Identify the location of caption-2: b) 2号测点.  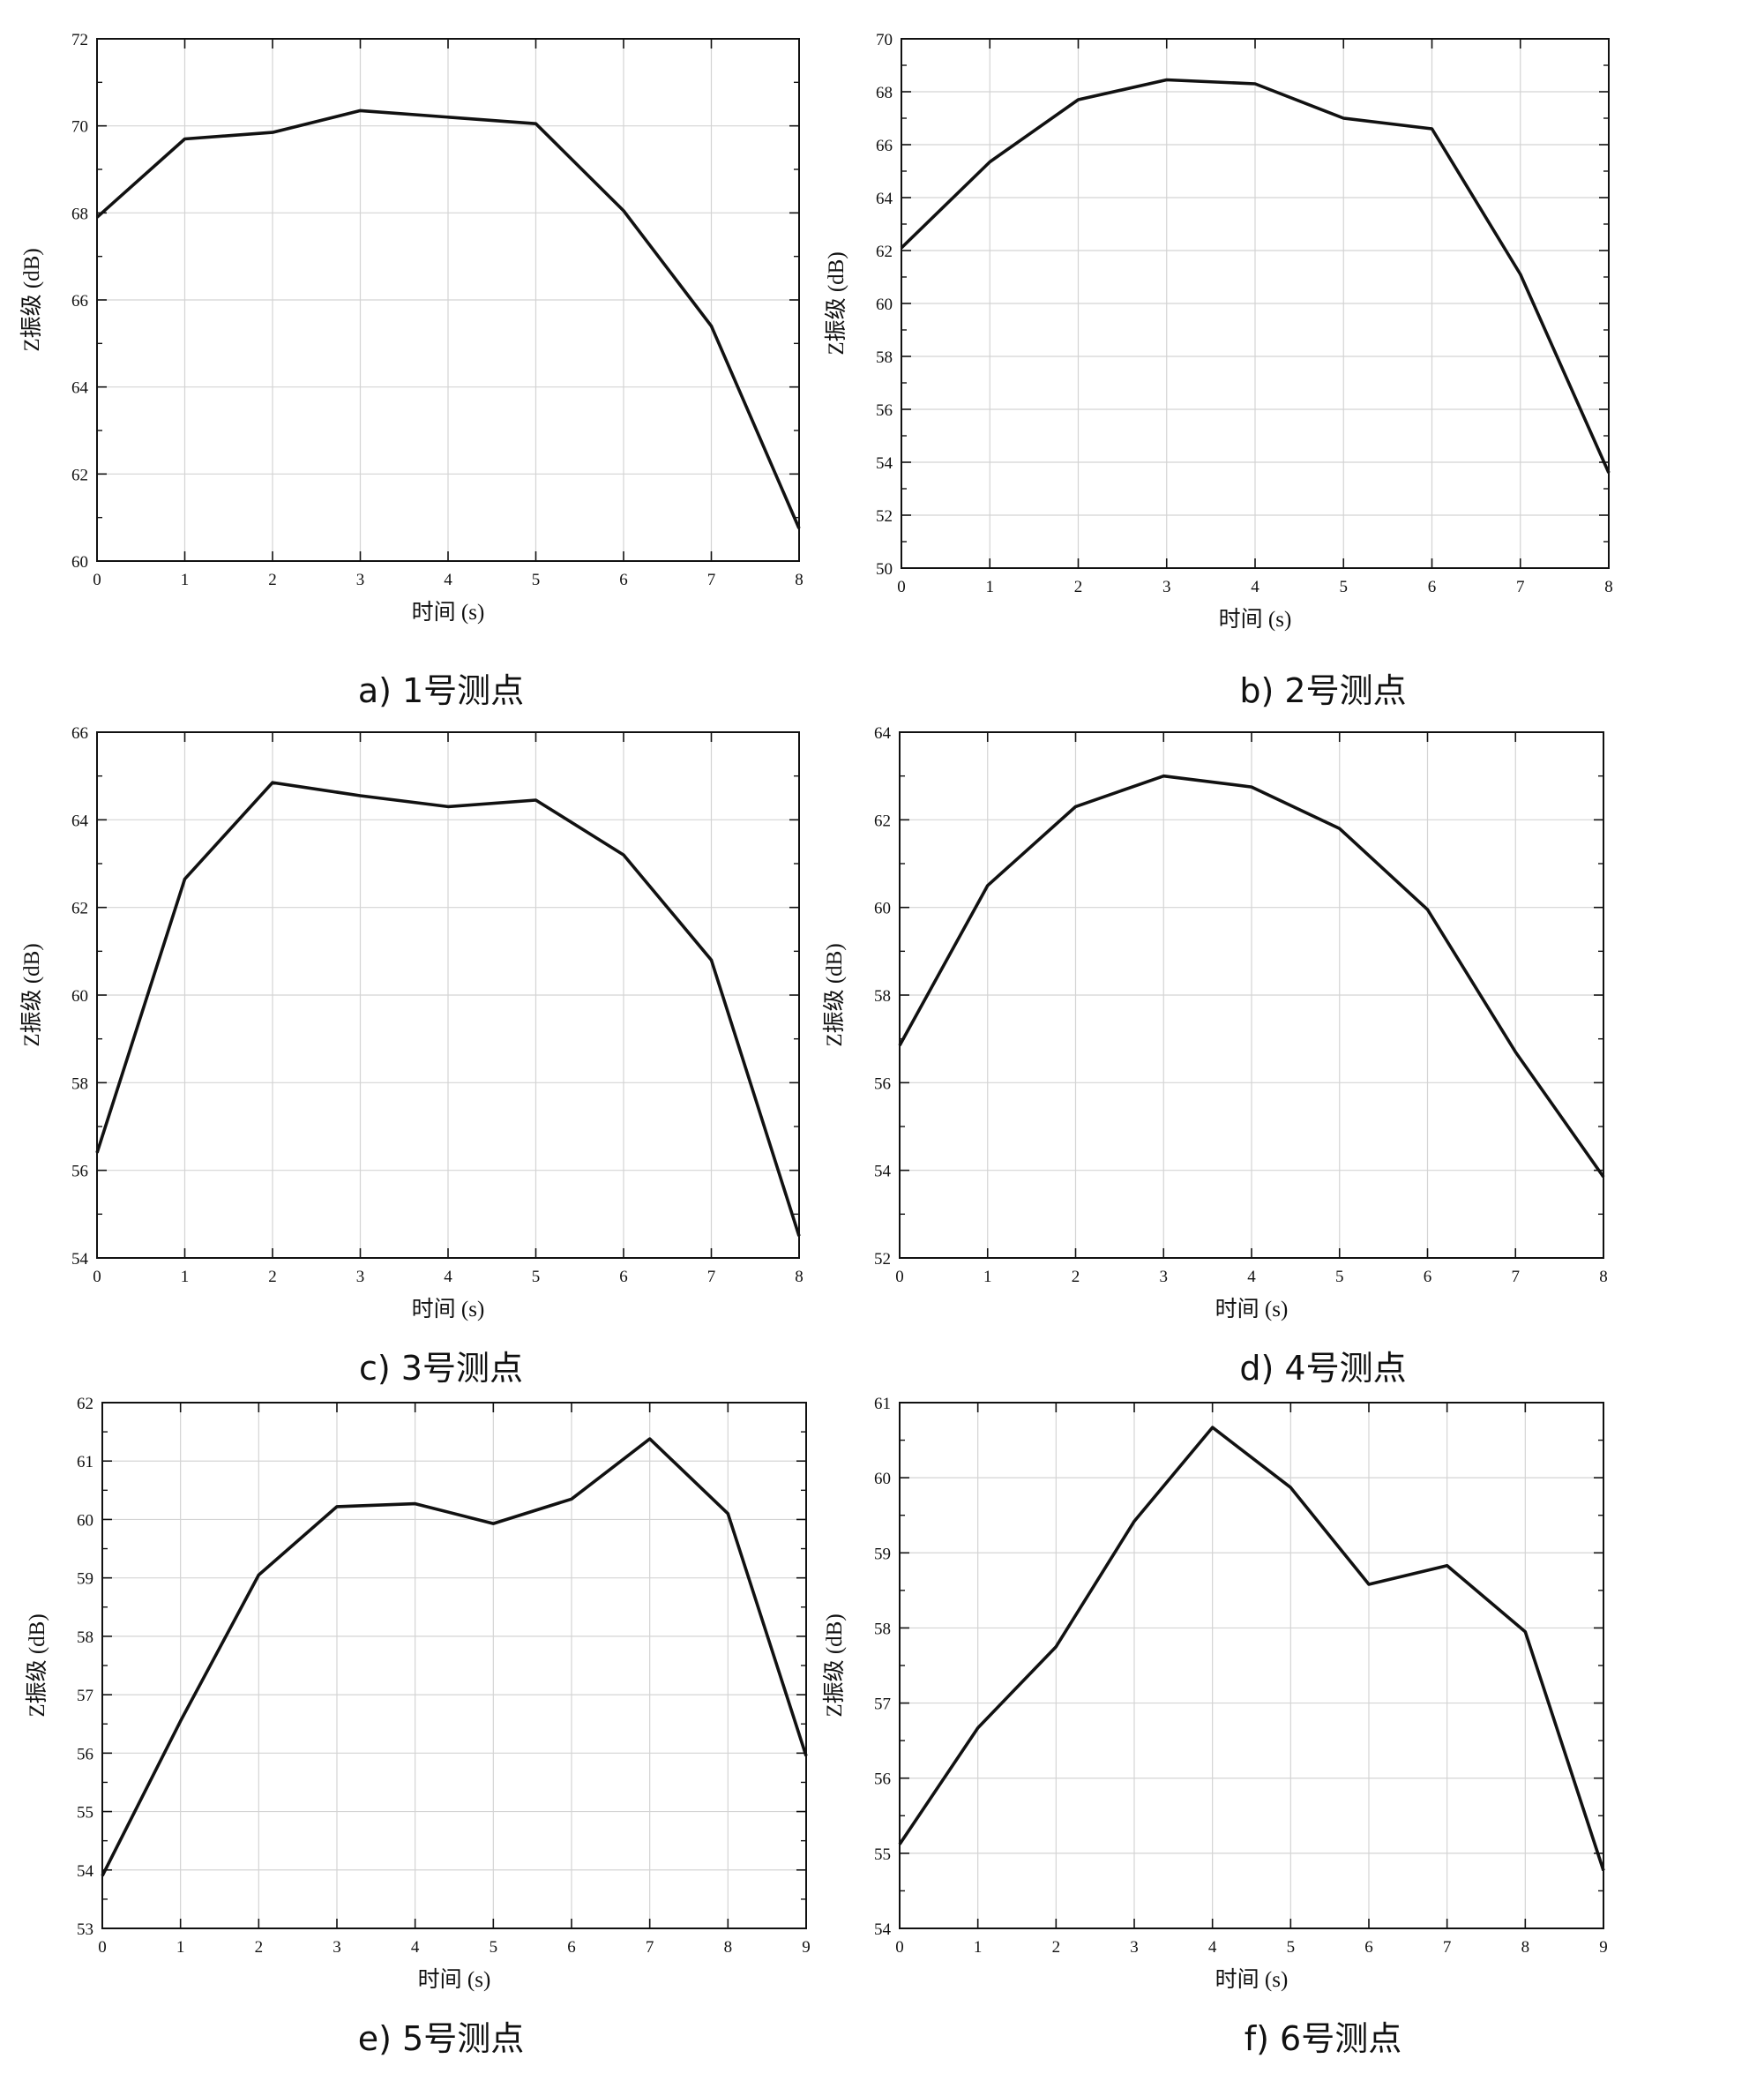
(1323, 690).